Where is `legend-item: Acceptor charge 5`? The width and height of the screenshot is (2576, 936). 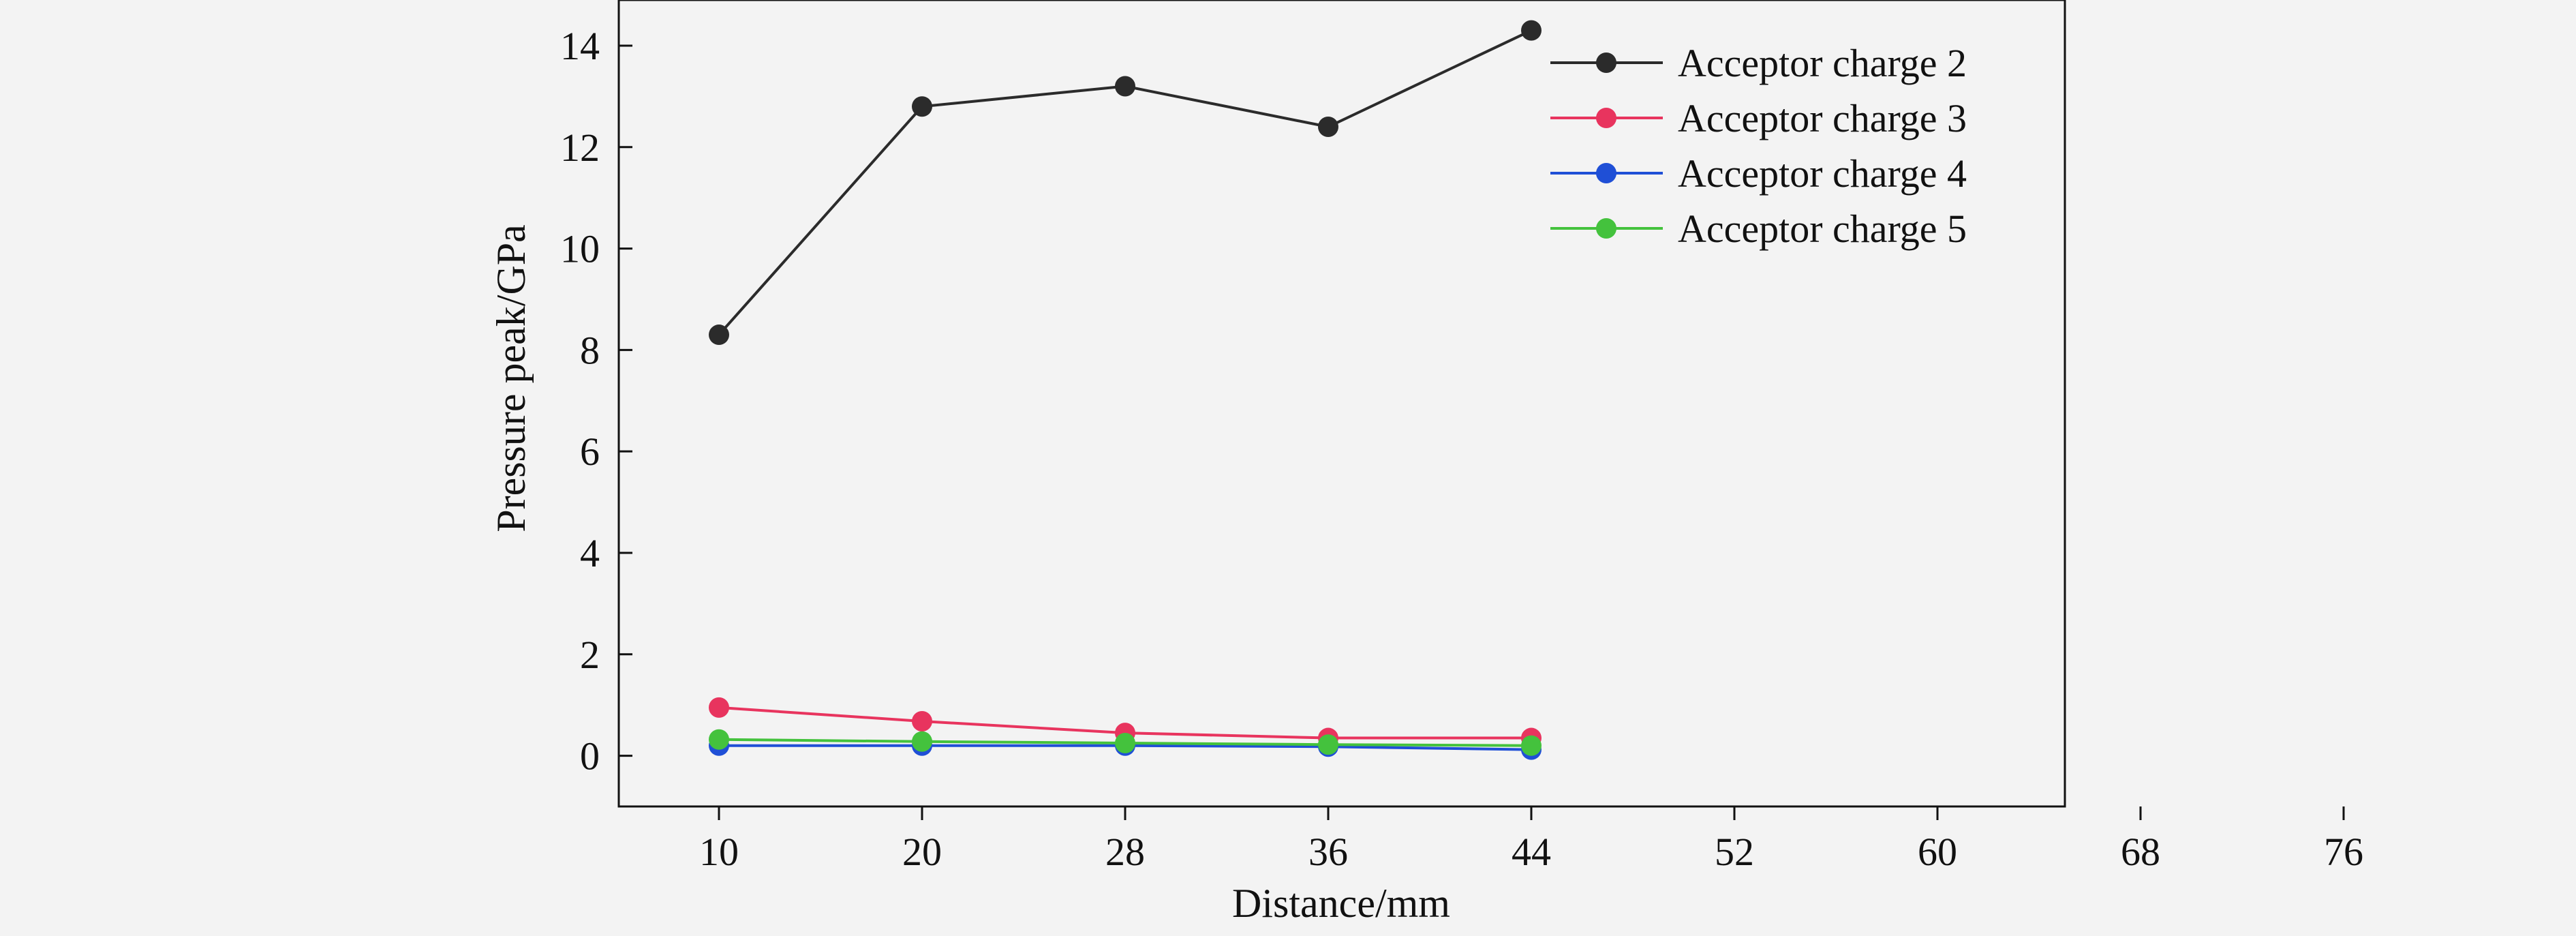 legend-item: Acceptor charge 5 is located at coordinates (1759, 229).